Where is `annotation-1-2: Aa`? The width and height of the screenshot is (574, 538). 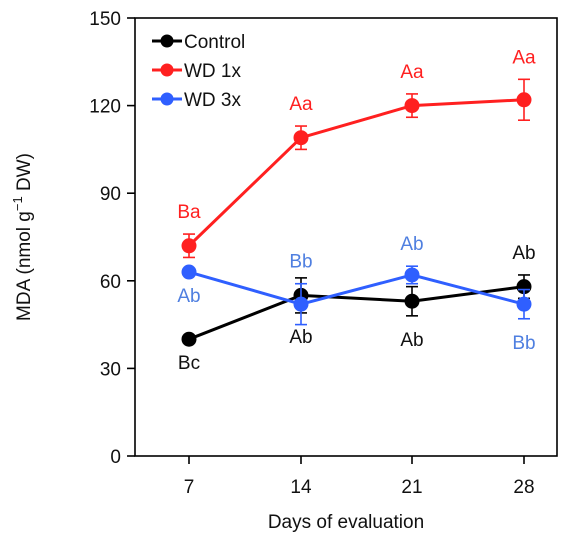
annotation-1-2: Aa is located at coordinates (412, 72).